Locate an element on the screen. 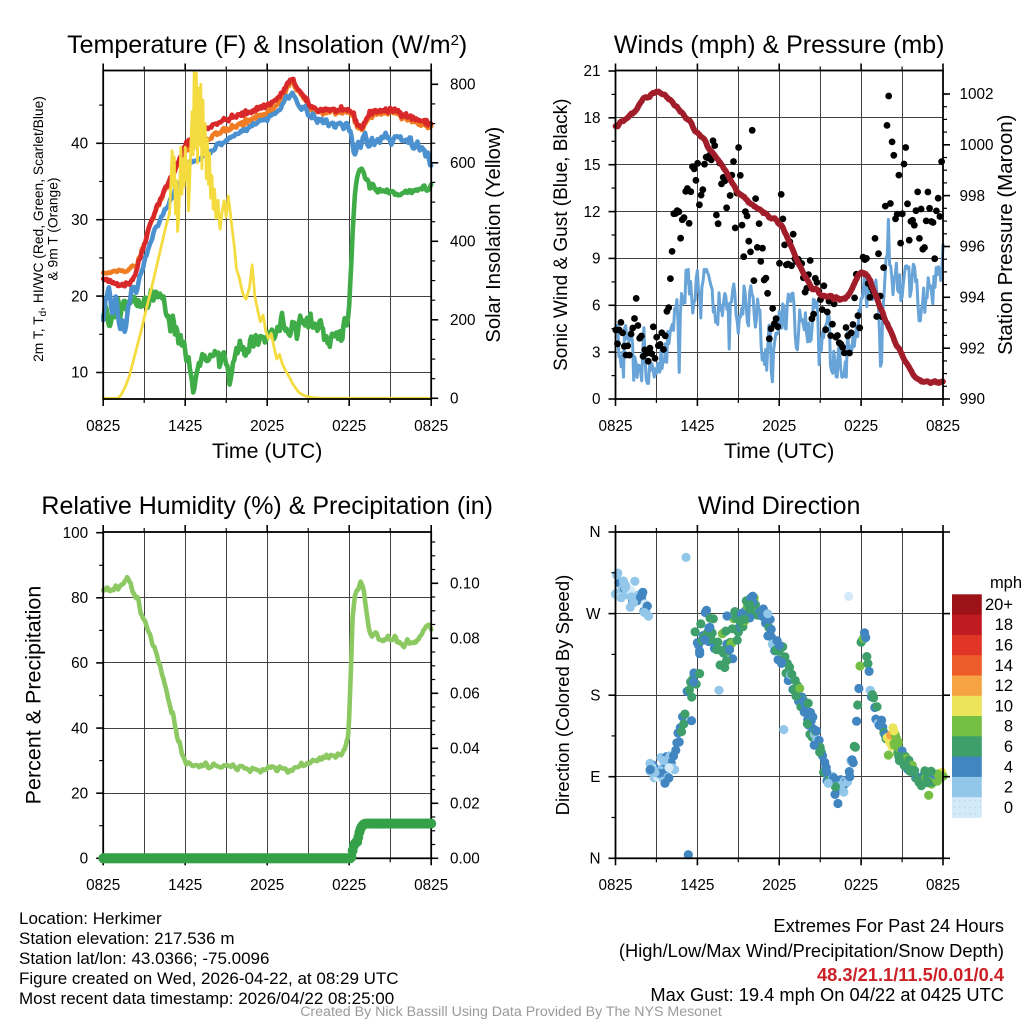 The image size is (1024, 1024). svg-text:Station lat/lon: 43.0366; -75.: Station lat/lon: 43.0366; -75.0096 is located at coordinates (144, 958).